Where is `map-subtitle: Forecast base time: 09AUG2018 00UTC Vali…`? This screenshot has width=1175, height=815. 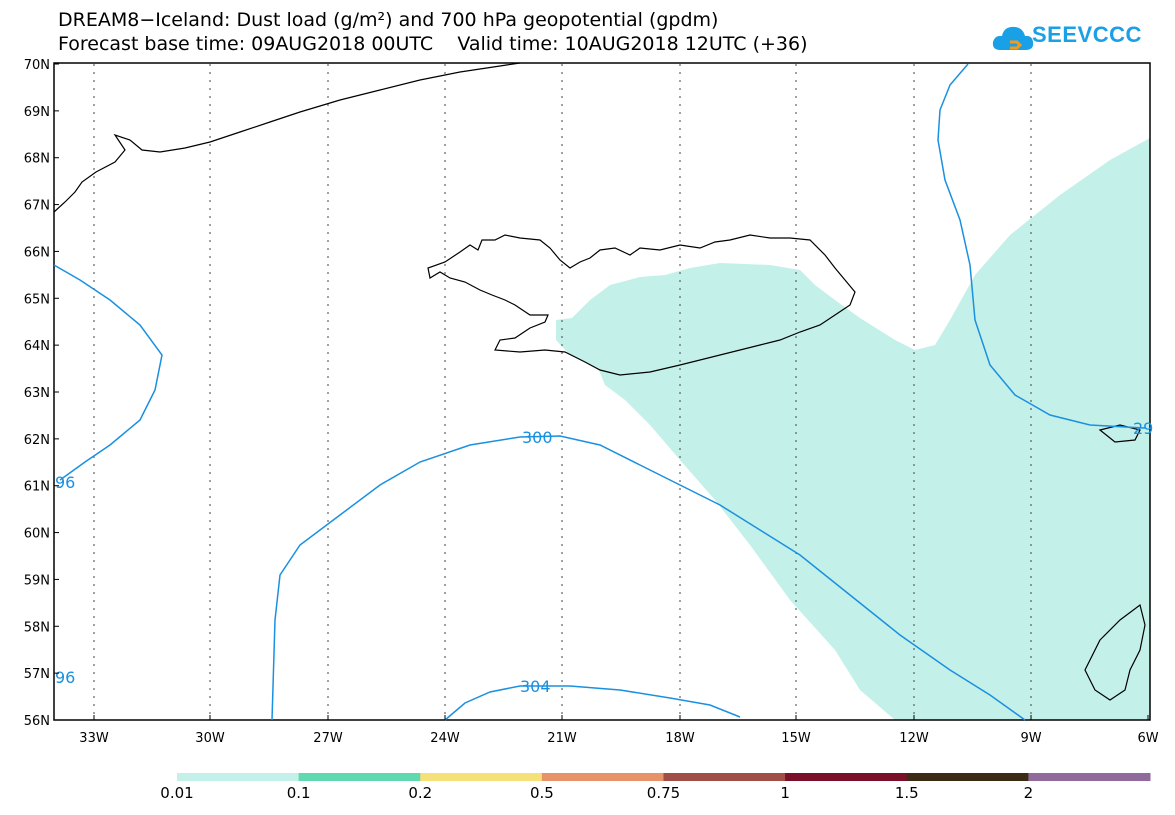
map-subtitle: Forecast base time: 09AUG2018 00UTC Vali… is located at coordinates (433, 44).